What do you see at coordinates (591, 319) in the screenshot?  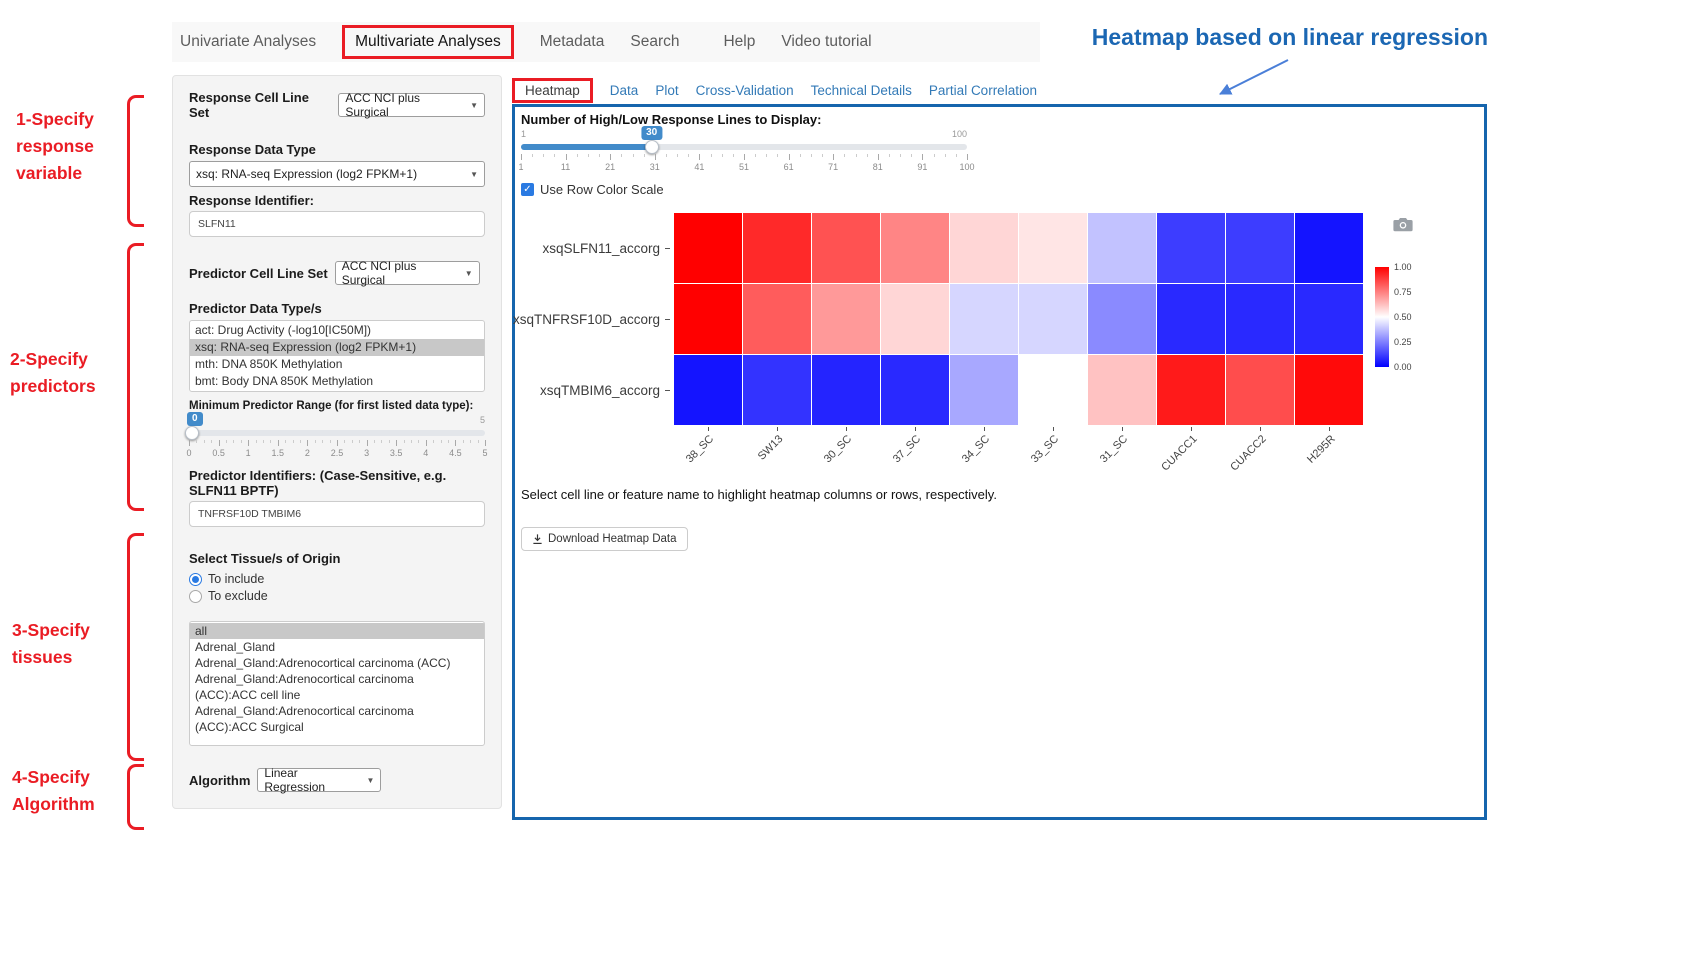 I see `heatmap-row-label: xsqTNFRSF10D_accorg` at bounding box center [591, 319].